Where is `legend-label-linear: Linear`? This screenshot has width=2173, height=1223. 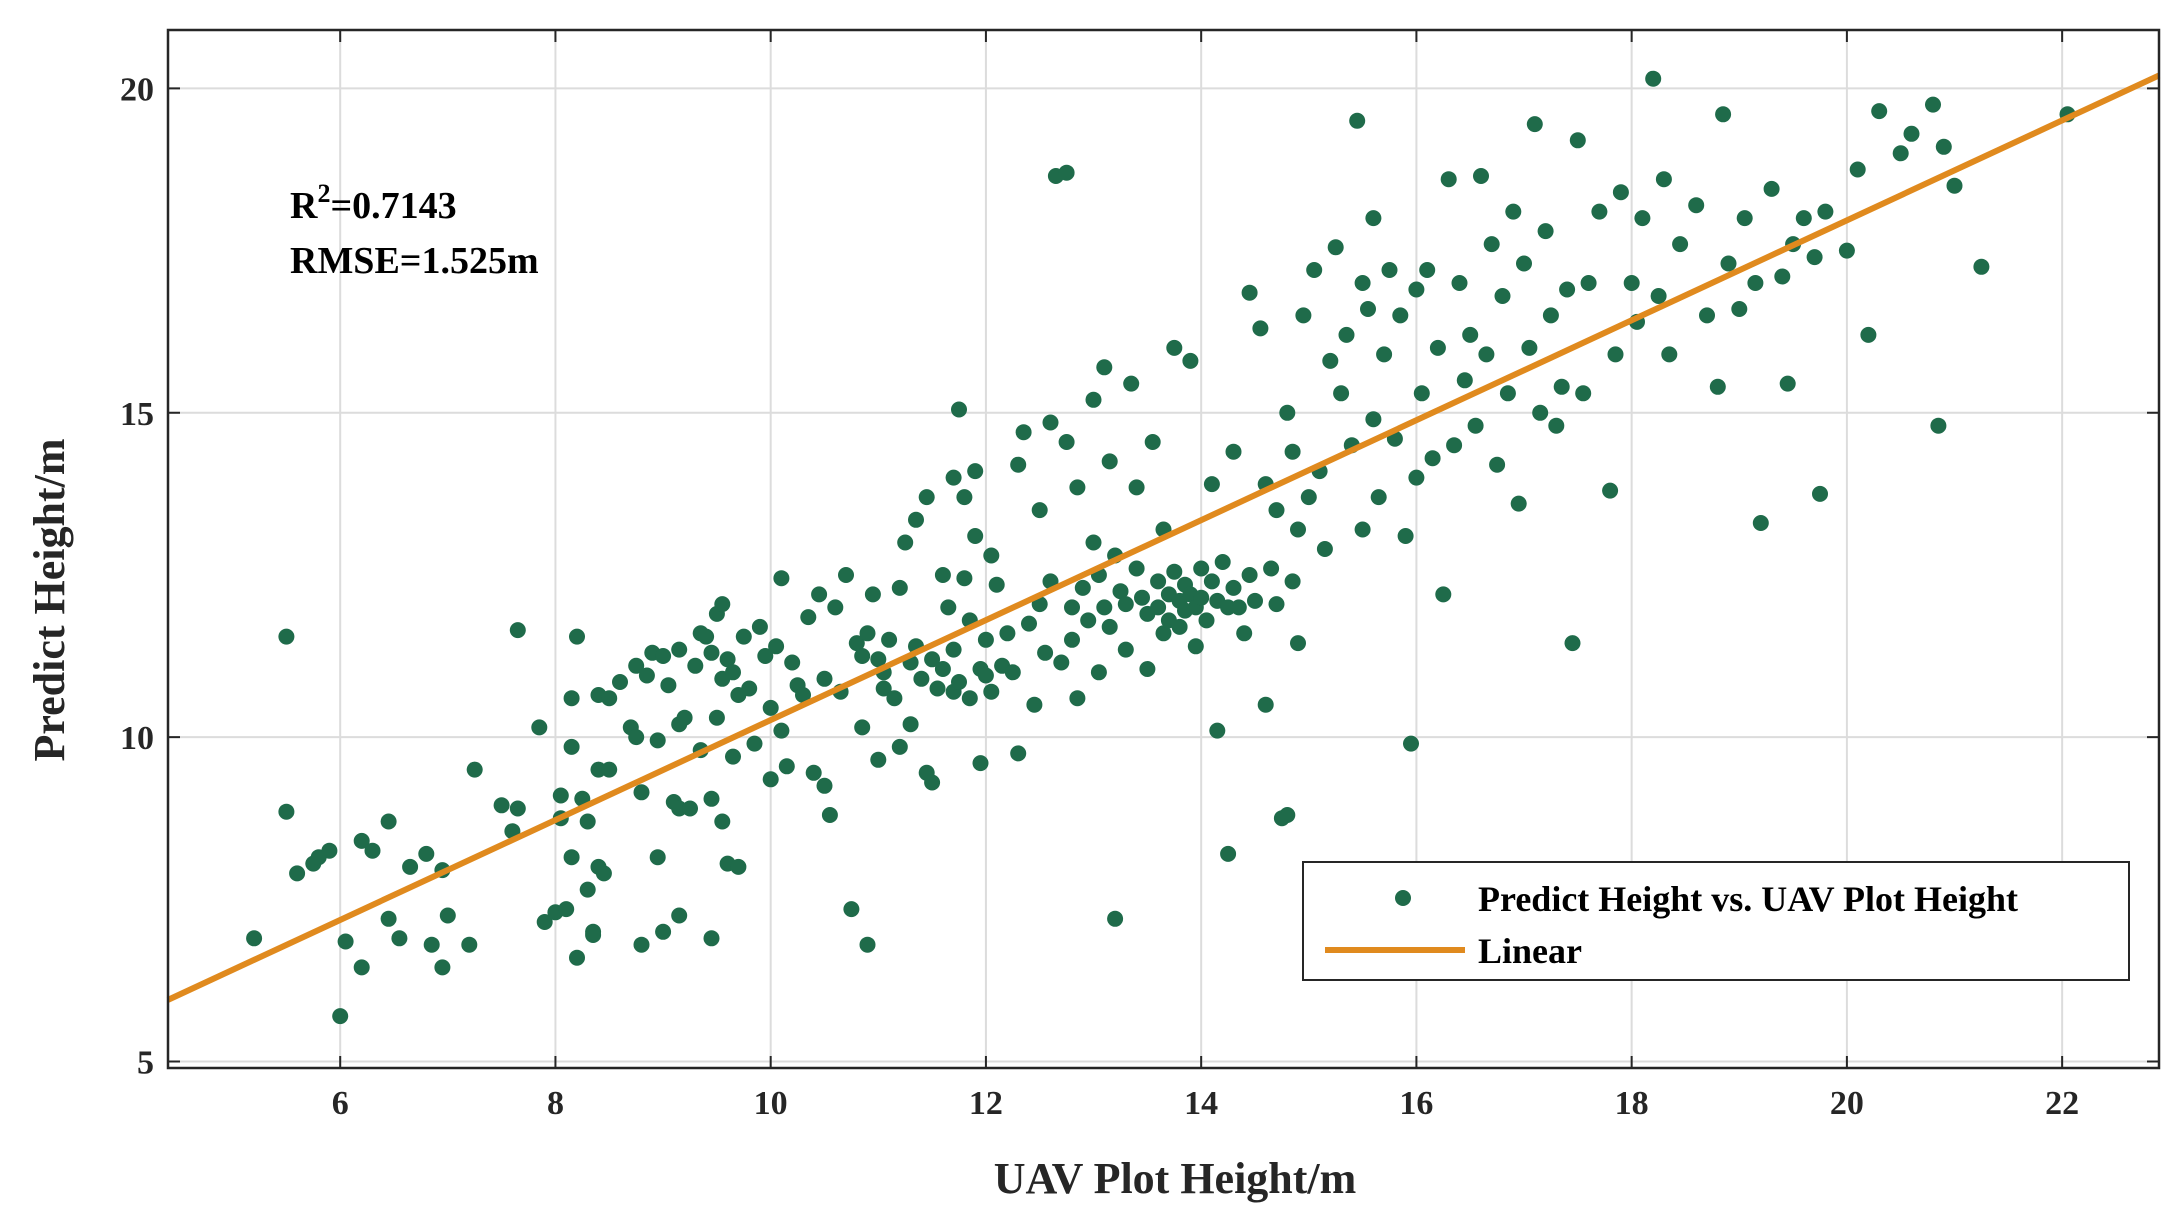 legend-label-linear: Linear is located at coordinates (1530, 951).